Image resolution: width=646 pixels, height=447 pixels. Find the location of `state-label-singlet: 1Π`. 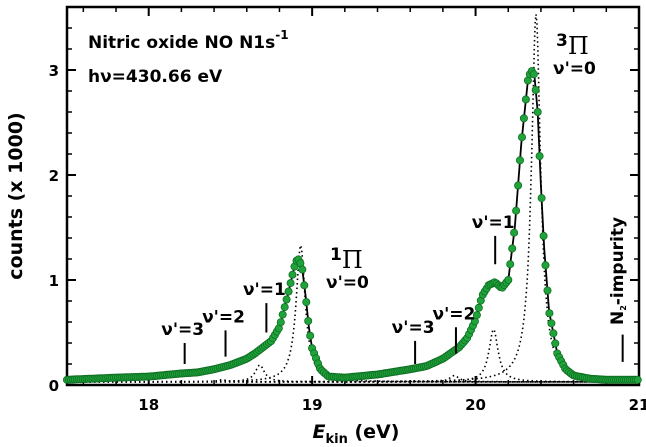

state-label-singlet: 1Π is located at coordinates (346, 259).